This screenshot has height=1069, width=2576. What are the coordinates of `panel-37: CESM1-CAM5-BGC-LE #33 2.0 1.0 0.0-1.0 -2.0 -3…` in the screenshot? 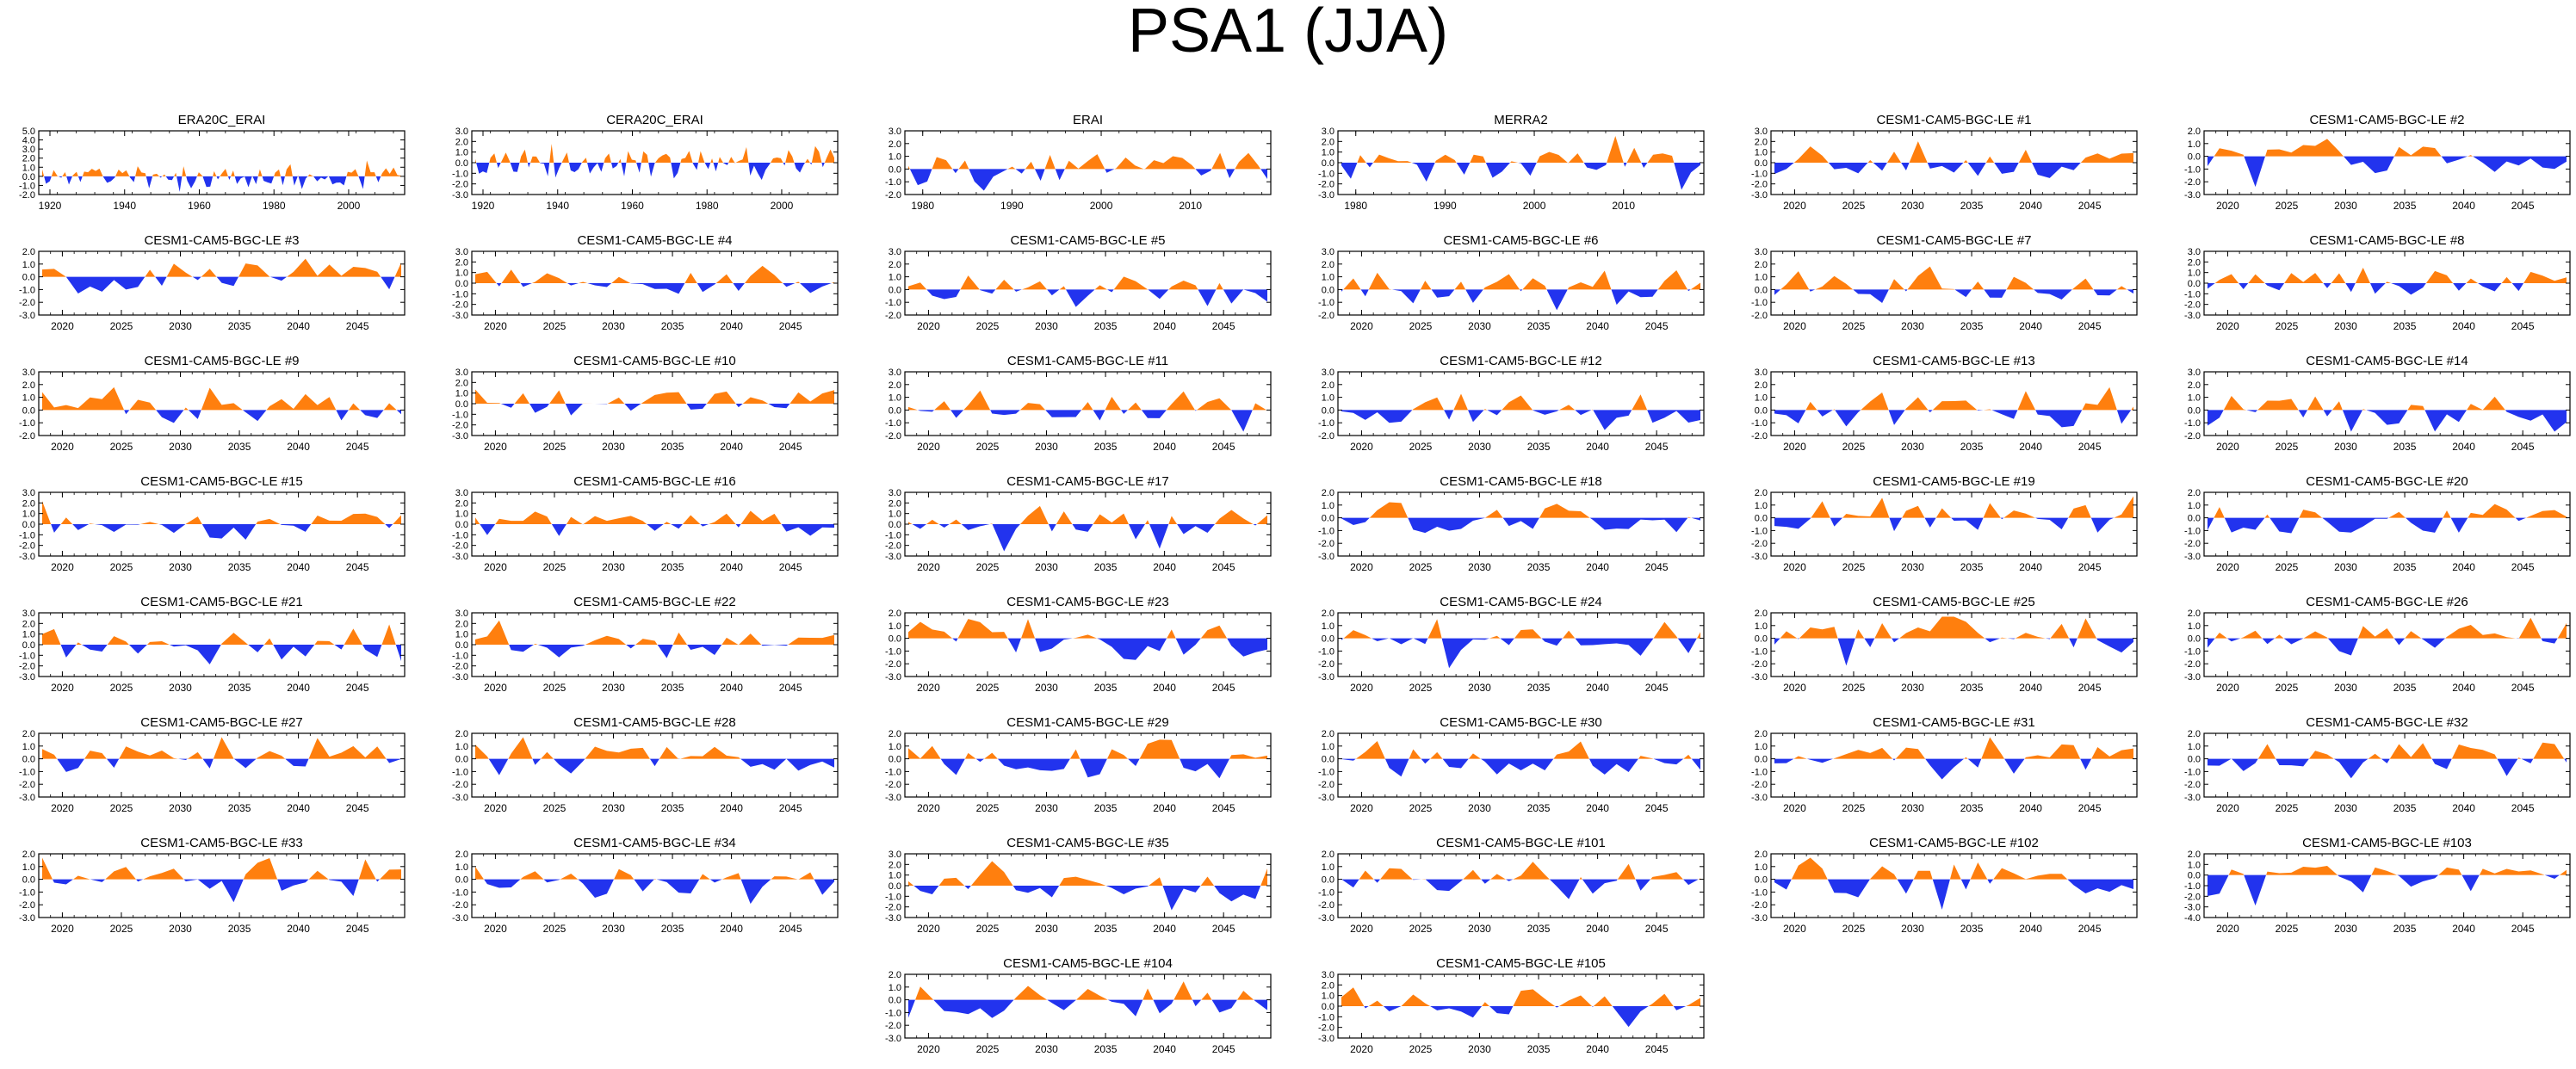 It's located at (212, 886).